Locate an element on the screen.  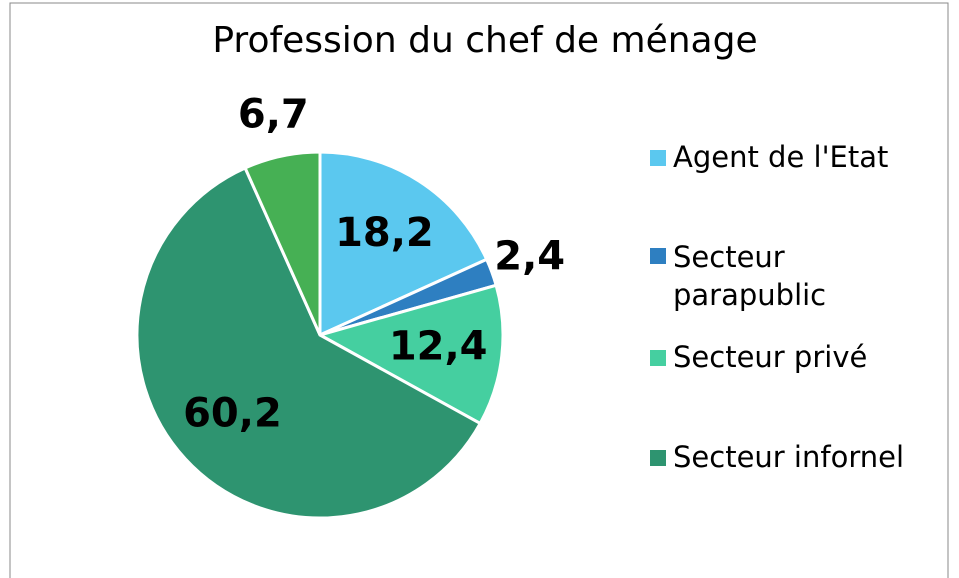
legend-item: Secteur parapublic is located at coordinates (751, 276).